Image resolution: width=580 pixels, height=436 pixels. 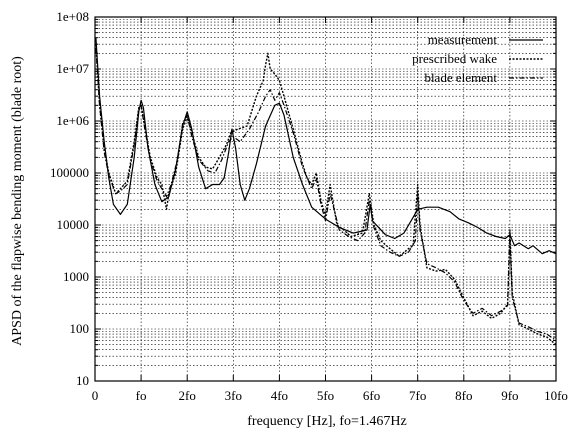 I want to click on y-tick-label: 1e+07, so click(x=72, y=68).